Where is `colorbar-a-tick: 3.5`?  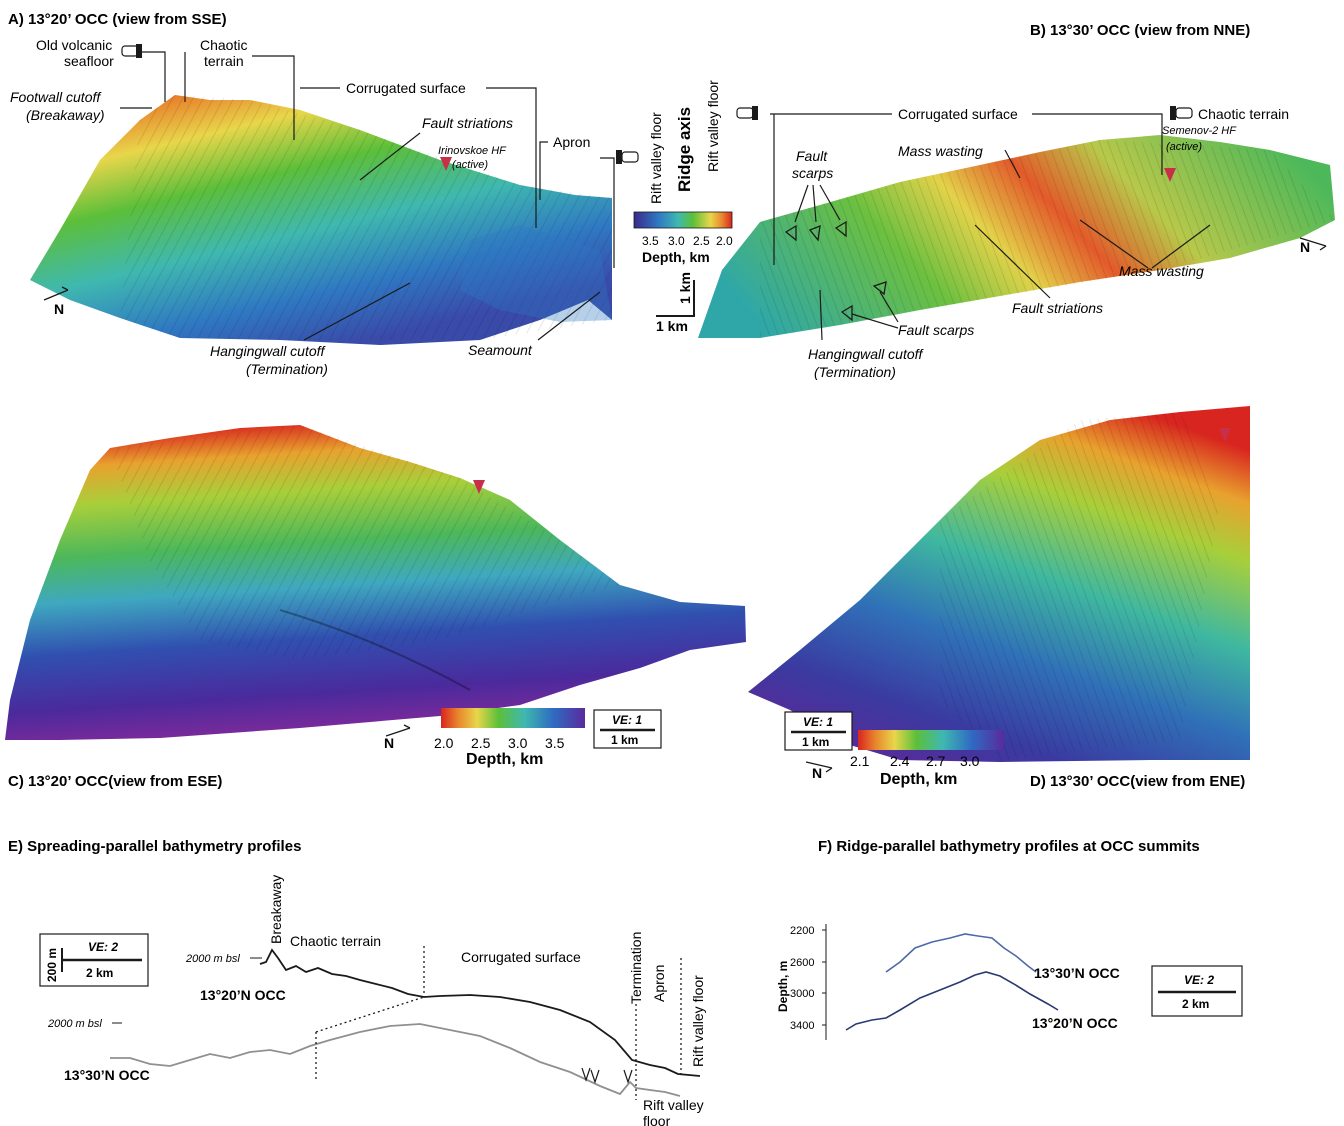 colorbar-a-tick: 3.5 is located at coordinates (650, 241).